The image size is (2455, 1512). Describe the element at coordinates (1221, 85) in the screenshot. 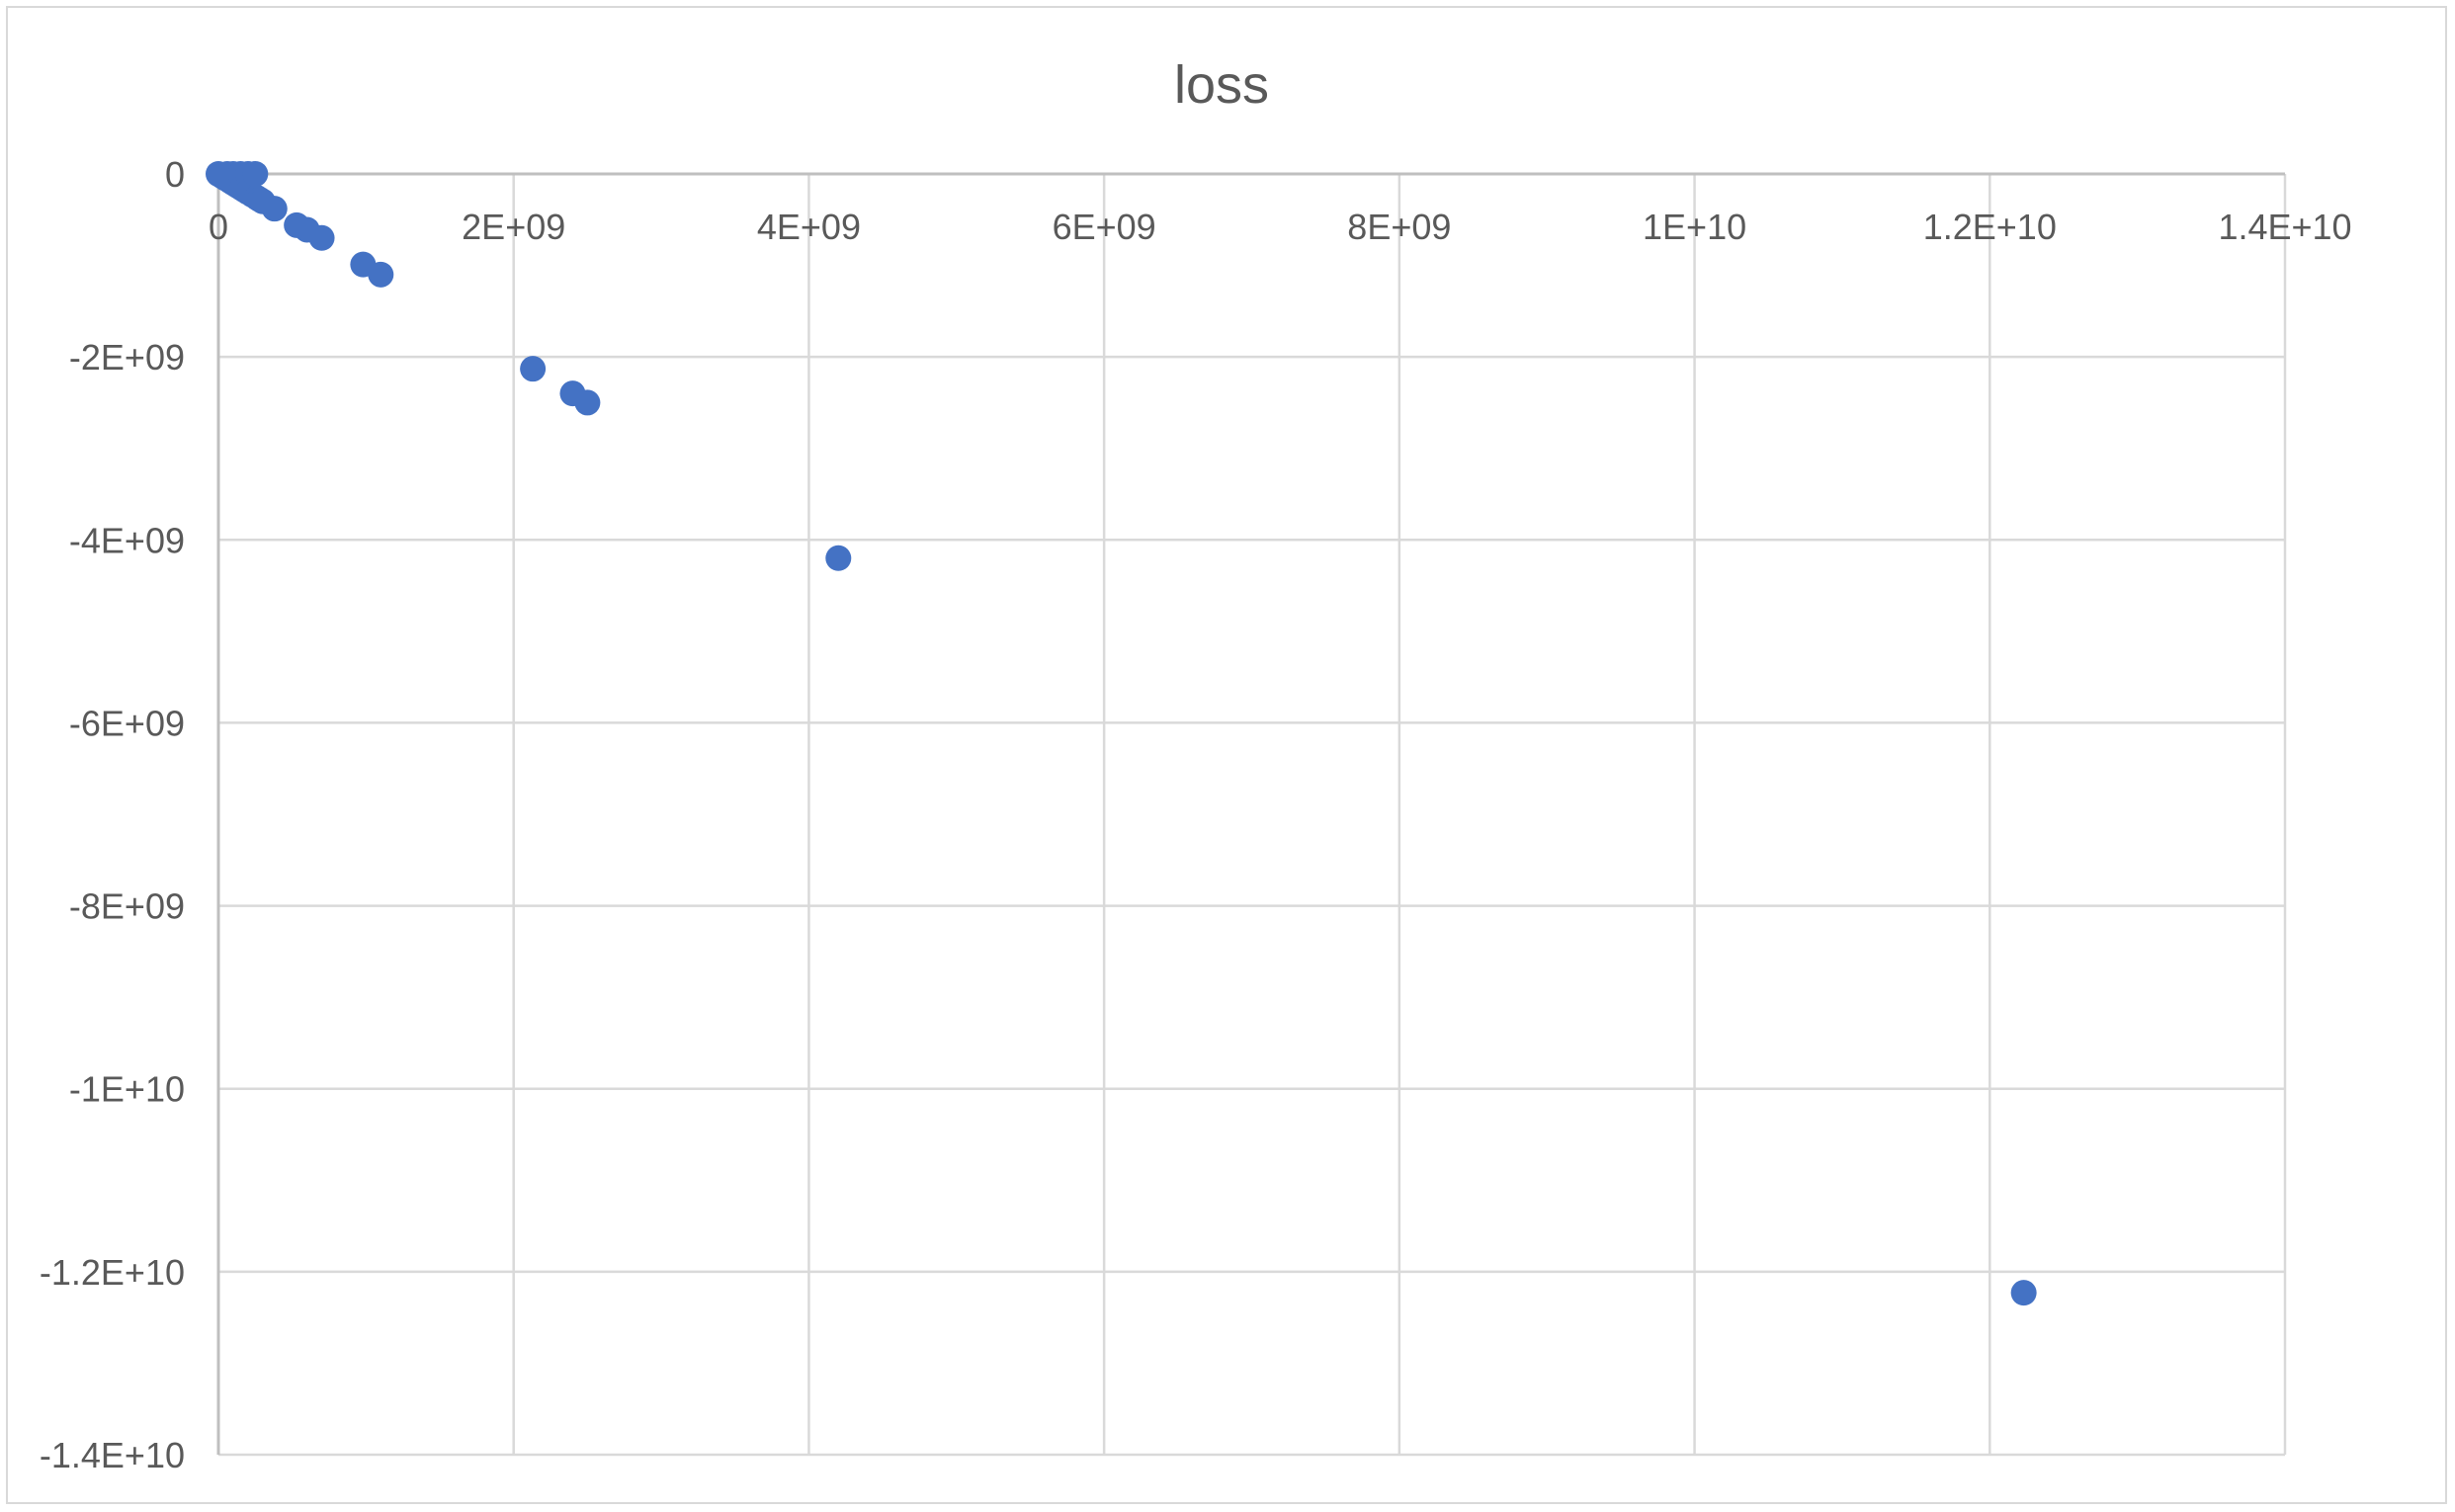

I see `chart-title: loss` at that location.